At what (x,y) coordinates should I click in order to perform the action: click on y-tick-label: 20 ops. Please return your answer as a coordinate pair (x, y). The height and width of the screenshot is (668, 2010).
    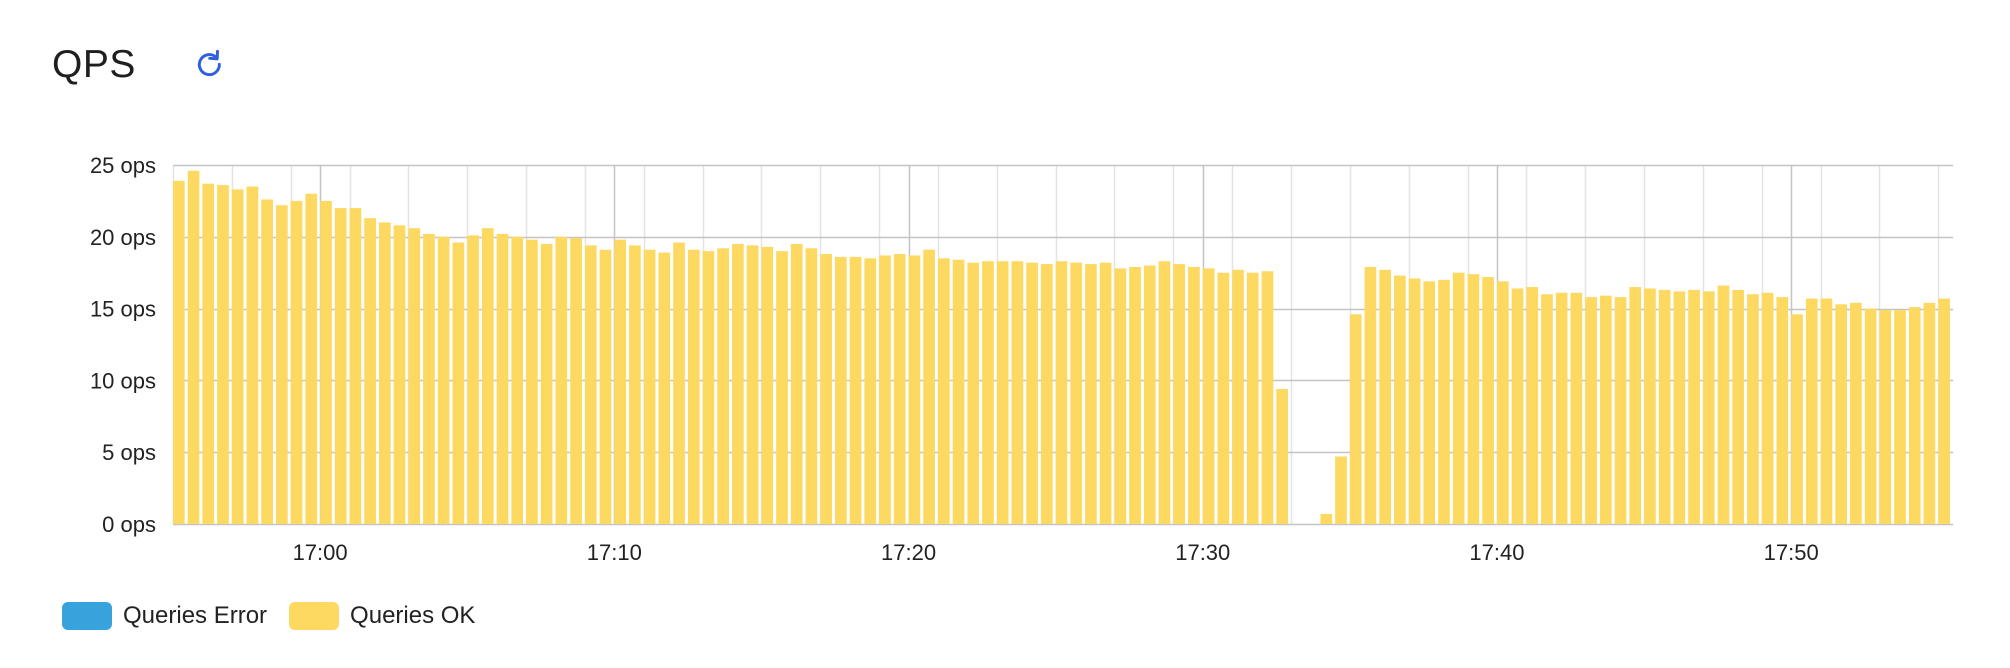
    Looking at the image, I should click on (123, 237).